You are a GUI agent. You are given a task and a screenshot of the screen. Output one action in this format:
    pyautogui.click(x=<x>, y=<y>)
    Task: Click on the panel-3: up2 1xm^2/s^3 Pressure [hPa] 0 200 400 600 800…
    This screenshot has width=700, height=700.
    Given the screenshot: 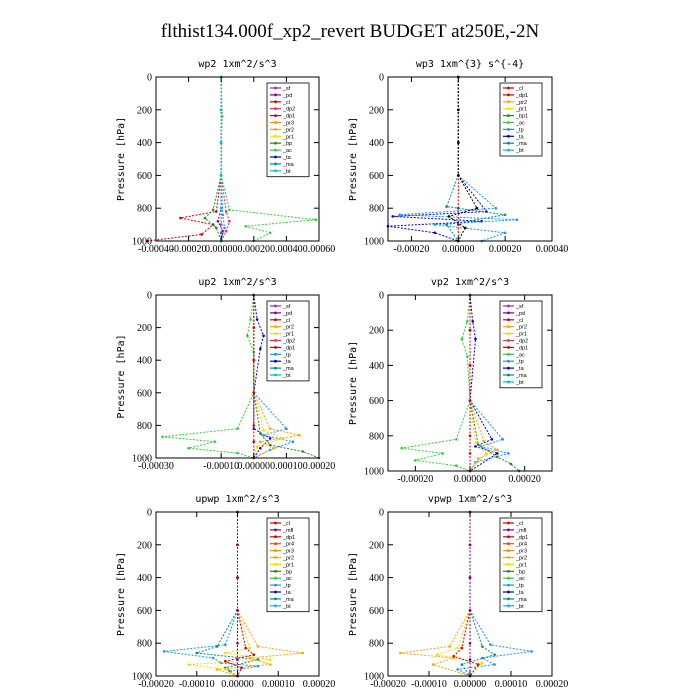 What is the action you would take?
    pyautogui.click(x=225, y=374)
    